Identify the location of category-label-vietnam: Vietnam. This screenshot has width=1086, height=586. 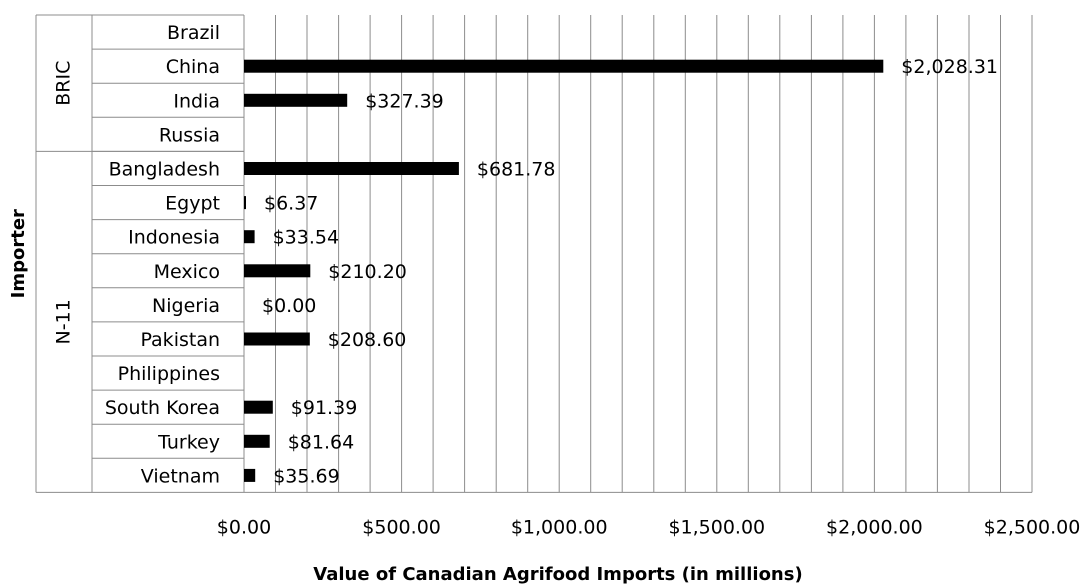
(180, 476).